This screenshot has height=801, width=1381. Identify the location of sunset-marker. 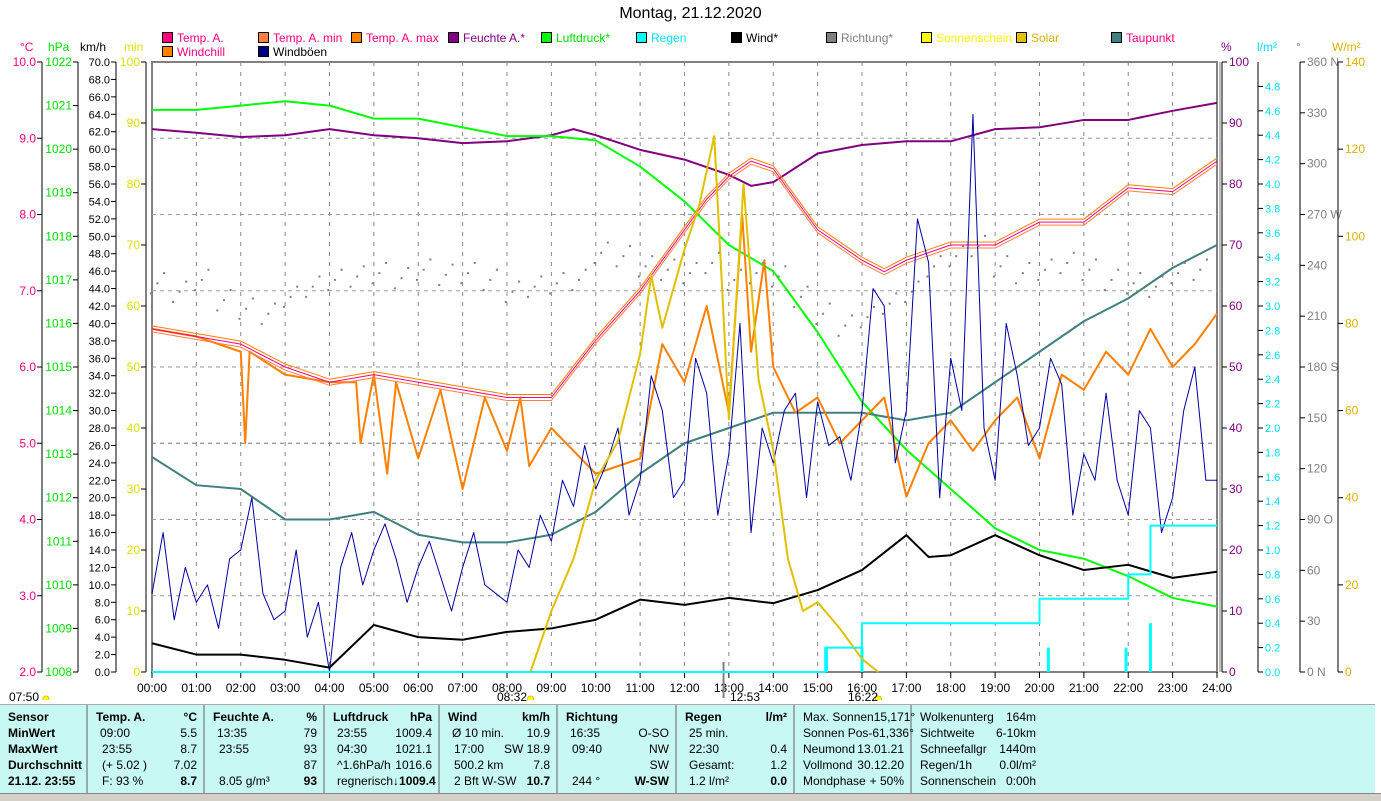
(878, 697).